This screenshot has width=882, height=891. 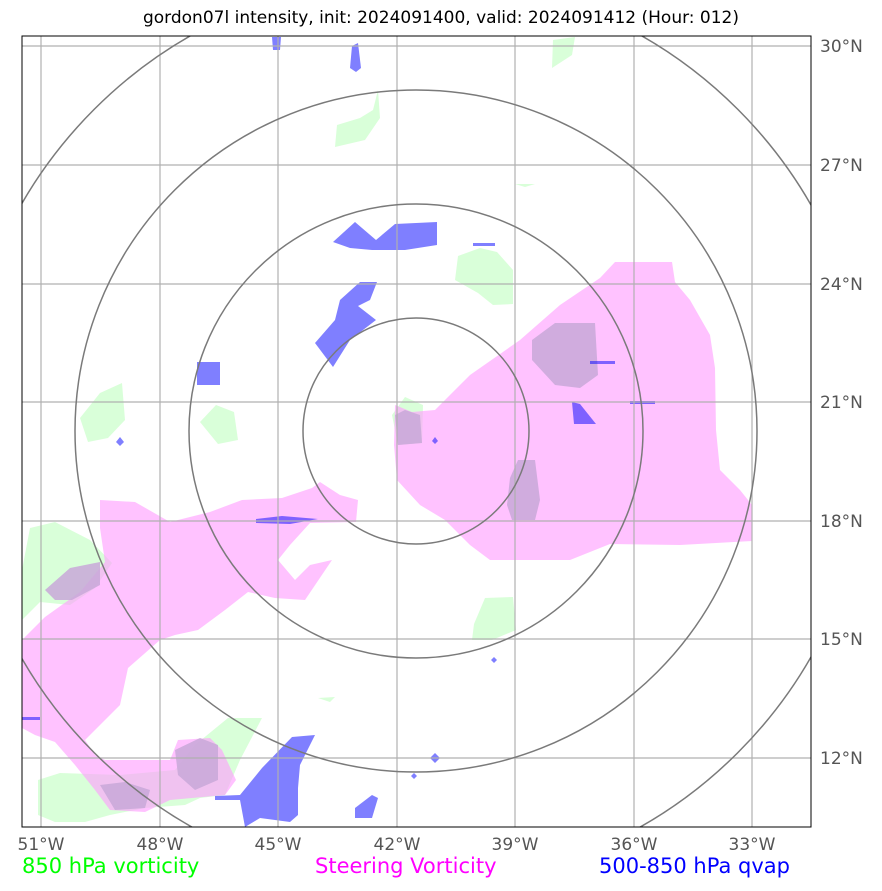 I want to click on lat-tick-label: 12°N, so click(x=841, y=759).